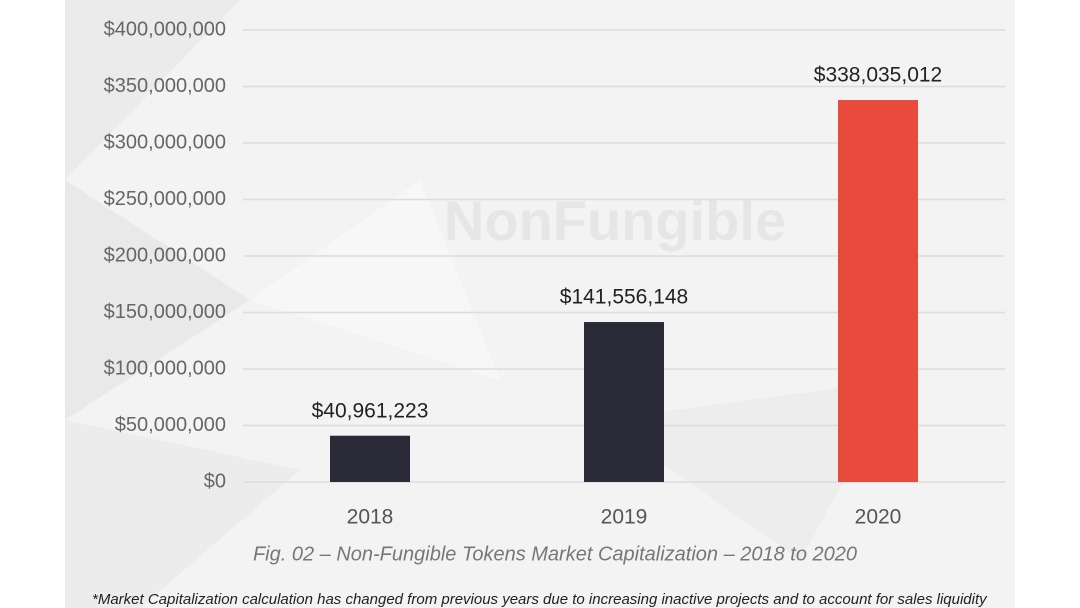 The width and height of the screenshot is (1080, 608). What do you see at coordinates (370, 410) in the screenshot?
I see `value-label: $40,961,223` at bounding box center [370, 410].